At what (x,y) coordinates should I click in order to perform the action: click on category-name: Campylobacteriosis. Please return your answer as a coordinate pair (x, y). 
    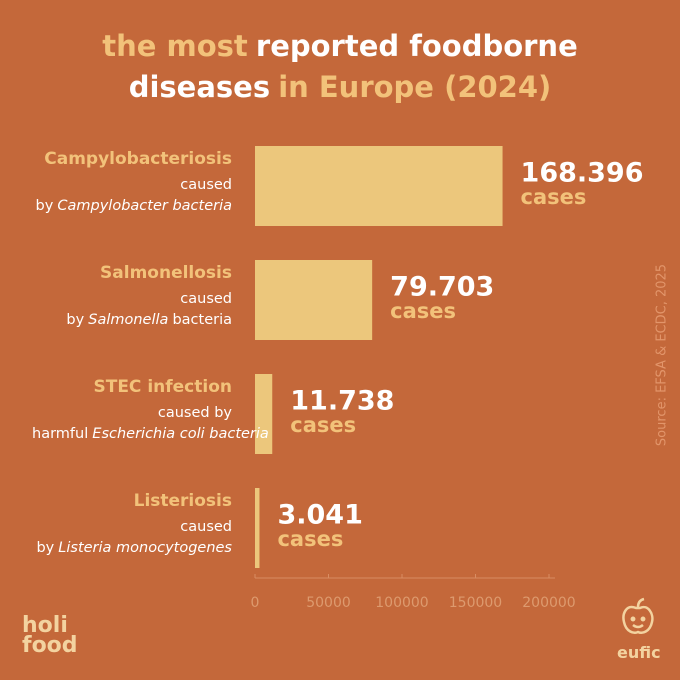
    Looking at the image, I should click on (138, 159).